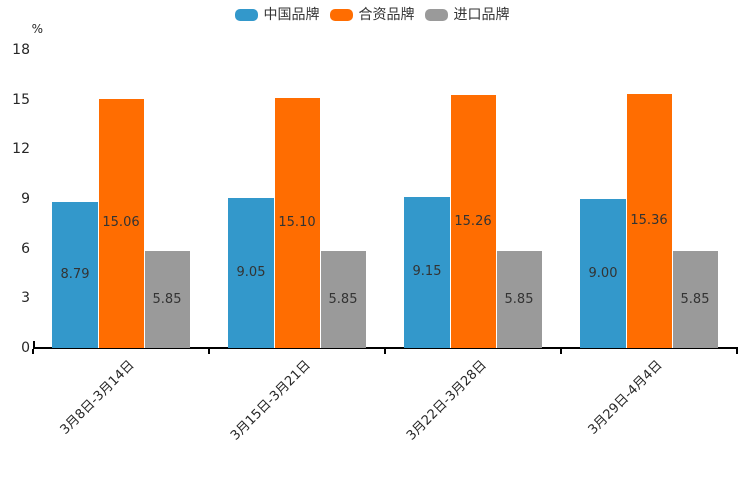 The image size is (744, 496). Describe the element at coordinates (34, 344) in the screenshot. I see `x-axis-left-endcap` at that location.